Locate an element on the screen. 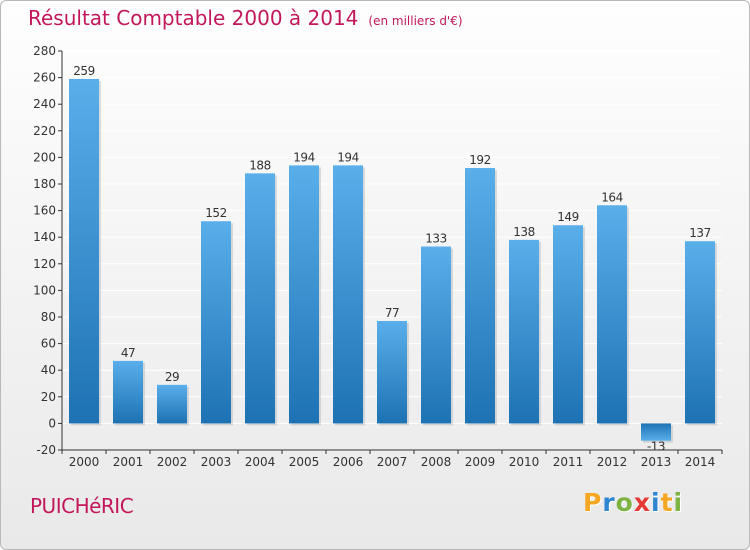  y-tick-label: 20 is located at coordinates (48, 397).